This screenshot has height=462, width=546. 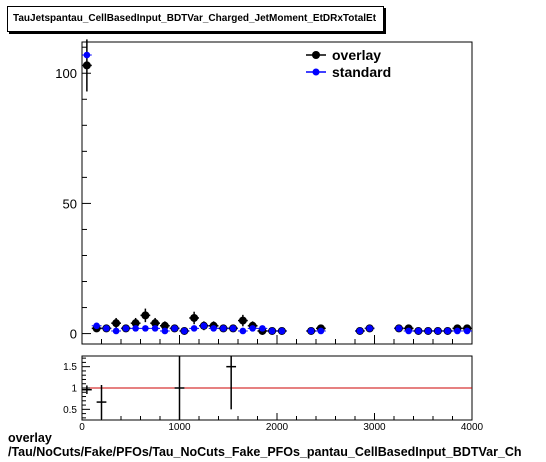 I want to click on legend: overlay standard, so click(x=348, y=63).